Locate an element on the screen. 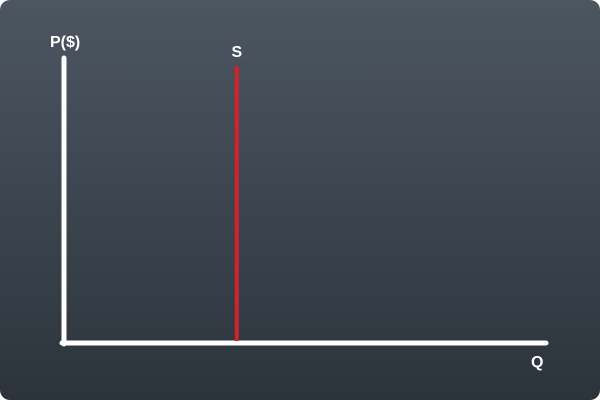 The width and height of the screenshot is (600, 400). y-axis-label: P($) is located at coordinates (65, 42).